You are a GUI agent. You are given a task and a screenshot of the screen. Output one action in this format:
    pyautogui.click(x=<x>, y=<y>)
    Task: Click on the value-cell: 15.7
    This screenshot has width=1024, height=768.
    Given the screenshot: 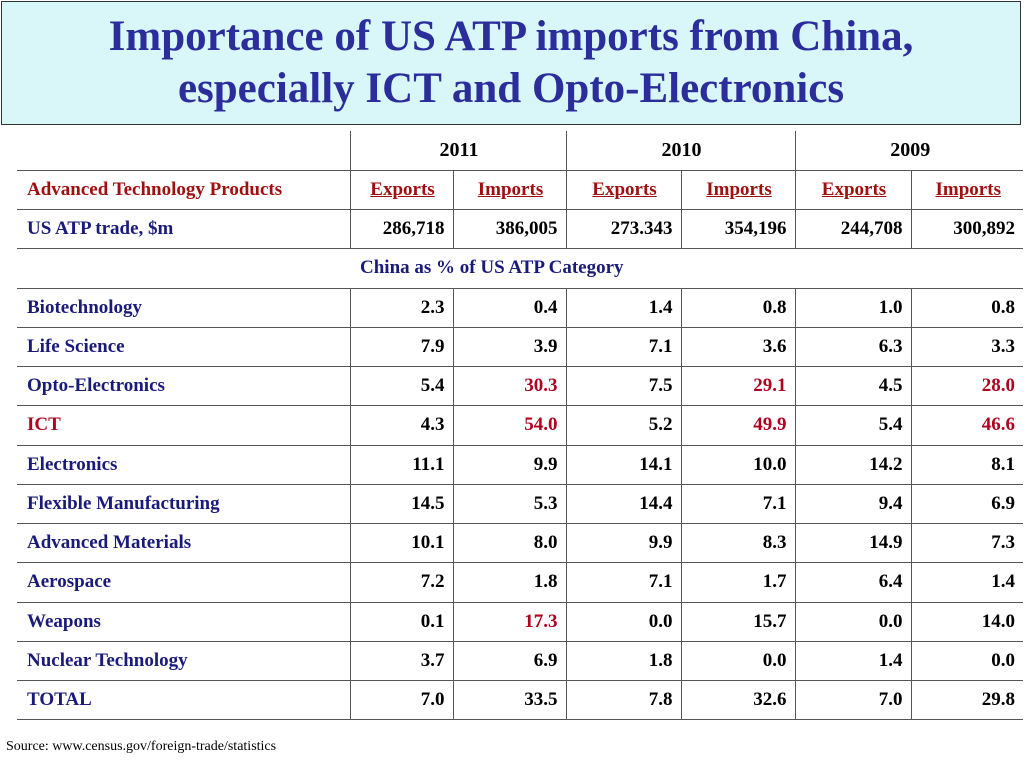 What is the action you would take?
    pyautogui.click(x=737, y=622)
    